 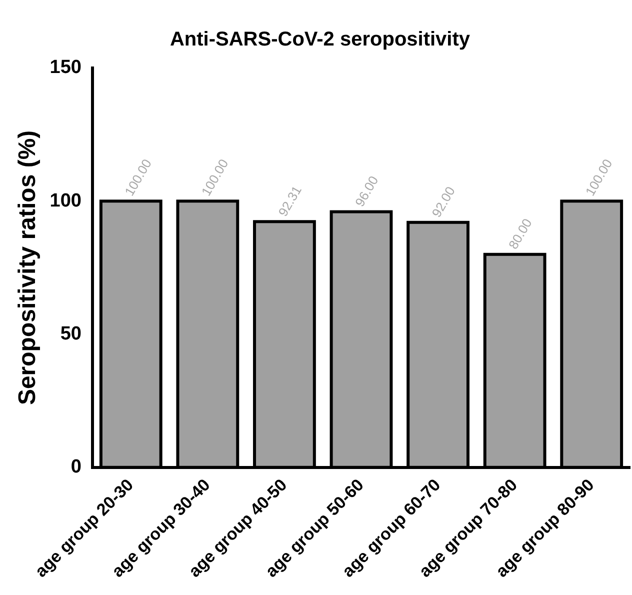 I want to click on y-tick-label: 50, so click(x=71, y=333).